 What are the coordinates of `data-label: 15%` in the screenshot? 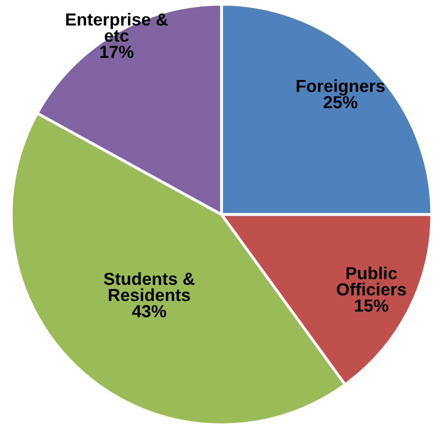 It's located at (371, 305).